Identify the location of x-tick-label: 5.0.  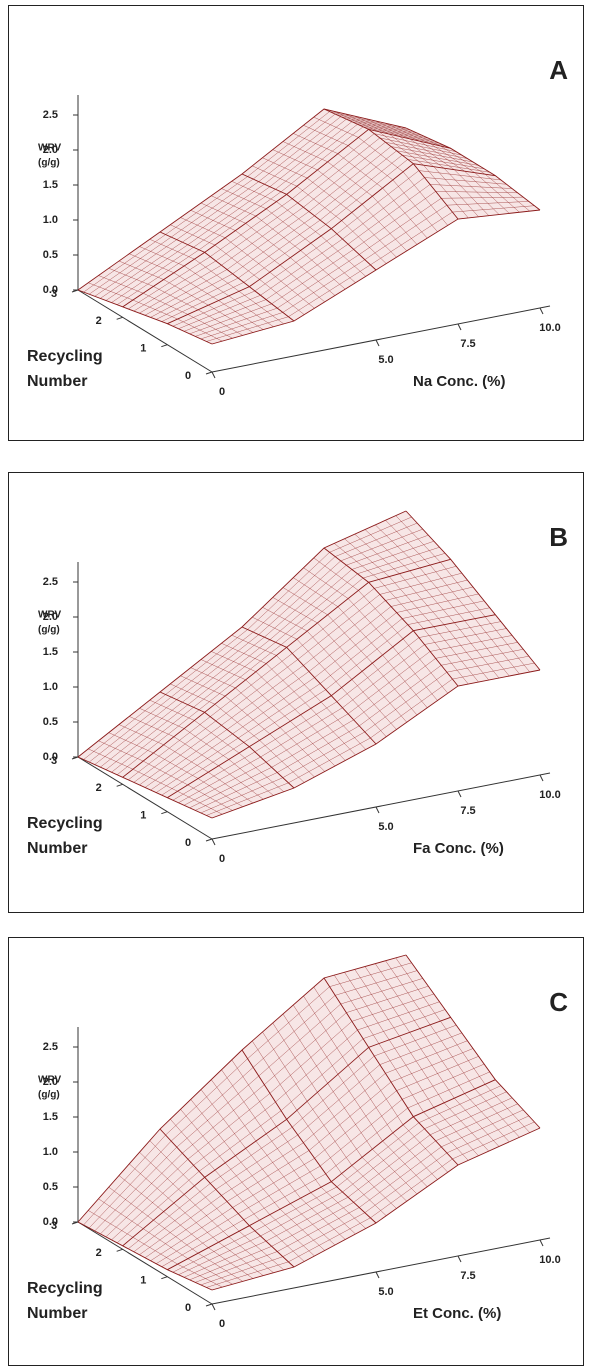
(385, 360).